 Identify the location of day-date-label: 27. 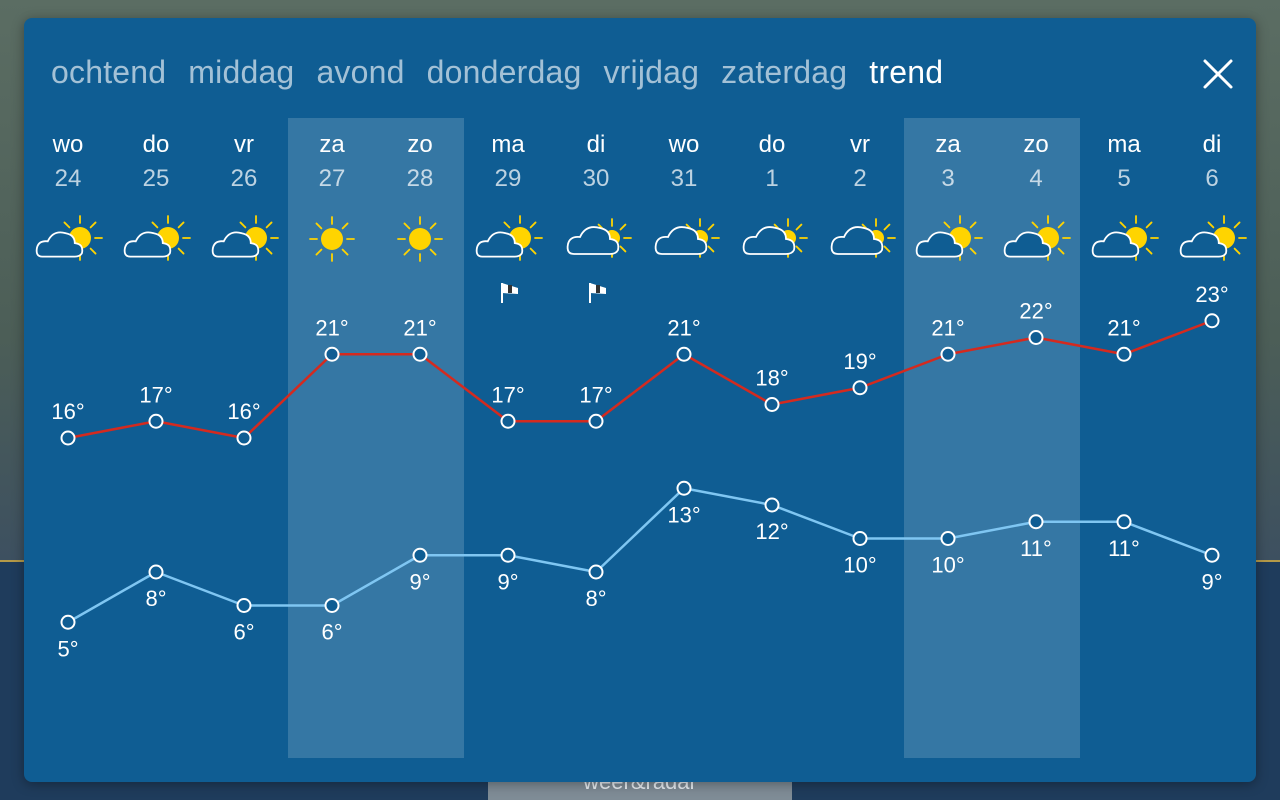
(332, 178).